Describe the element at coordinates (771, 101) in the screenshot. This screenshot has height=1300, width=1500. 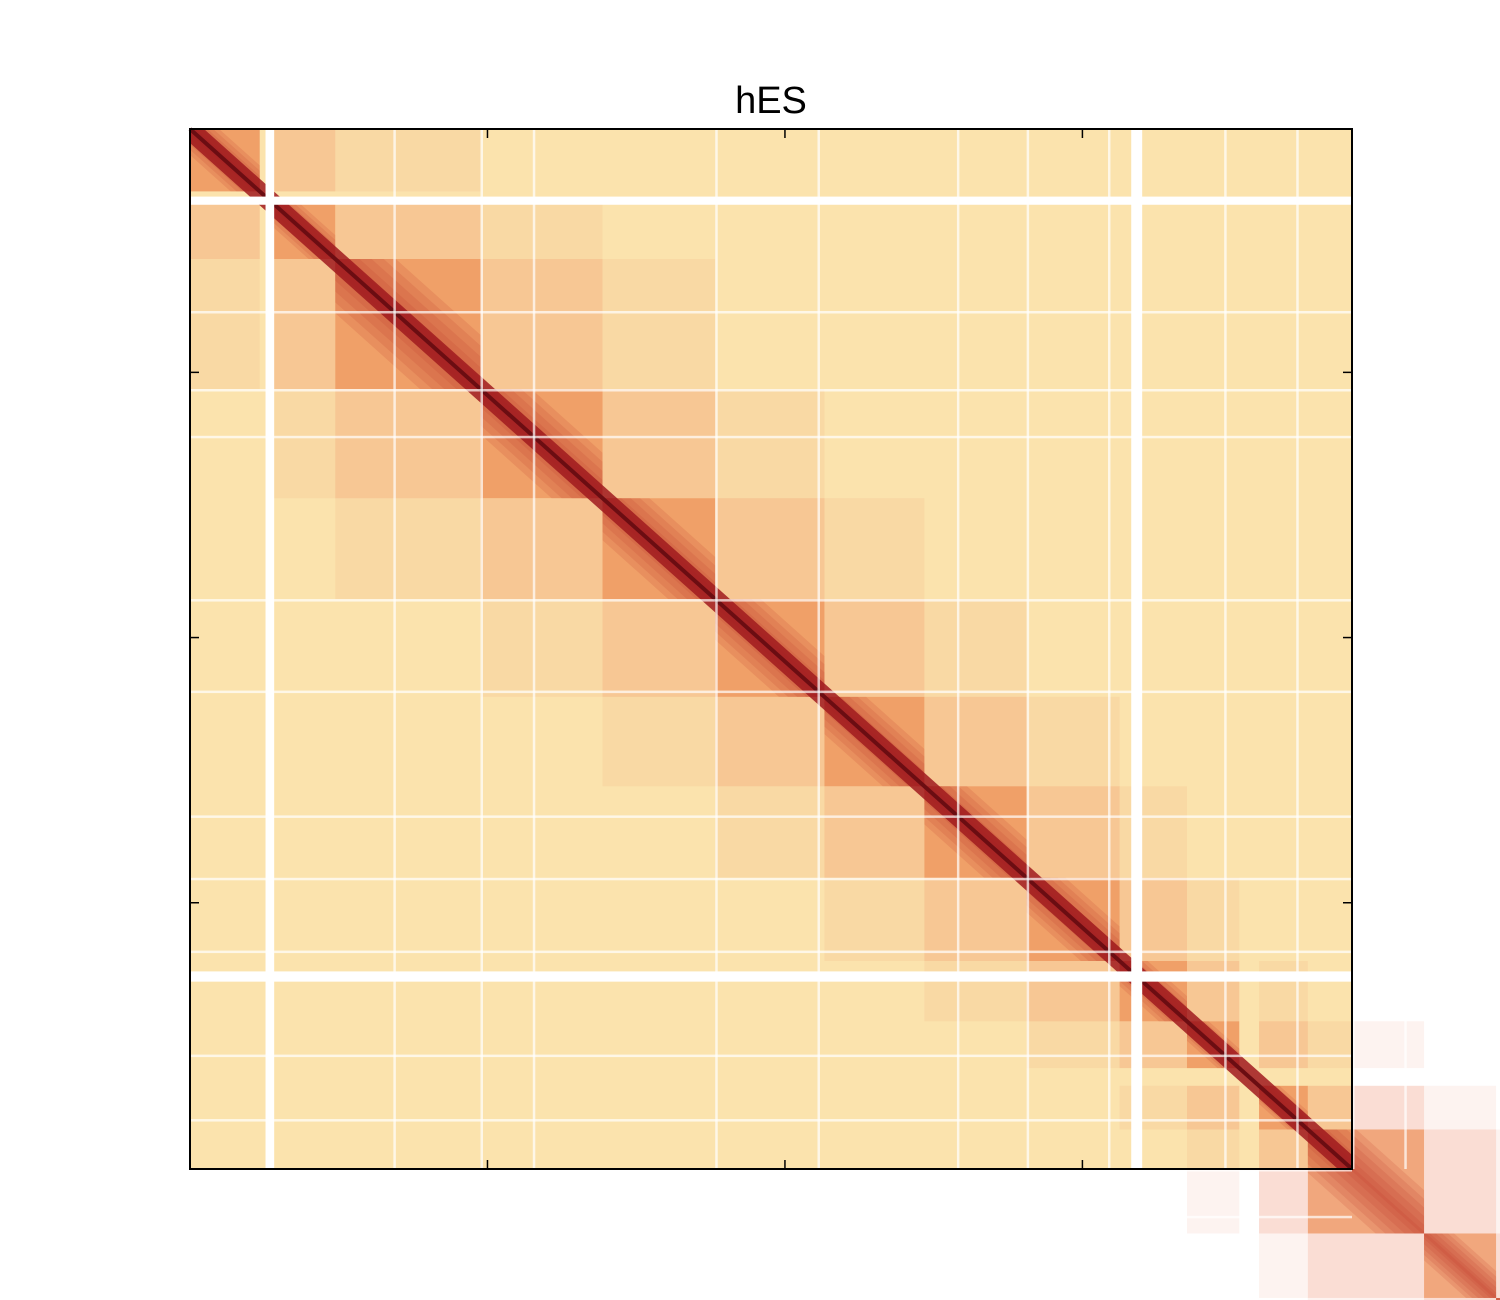
I see `chart-title: hES` at that location.